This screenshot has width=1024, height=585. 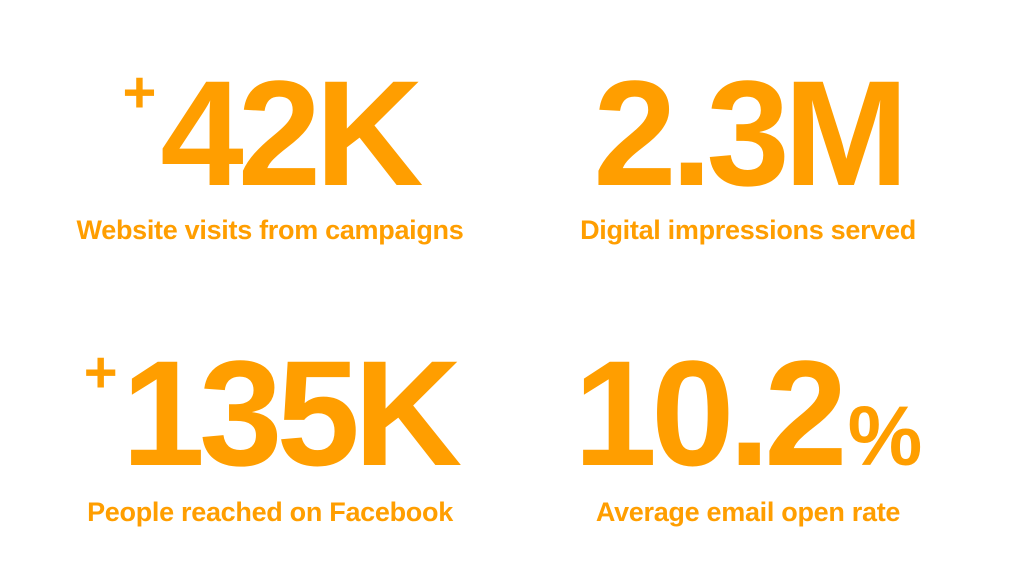 I want to click on stat: 2.3M, so click(x=748, y=133).